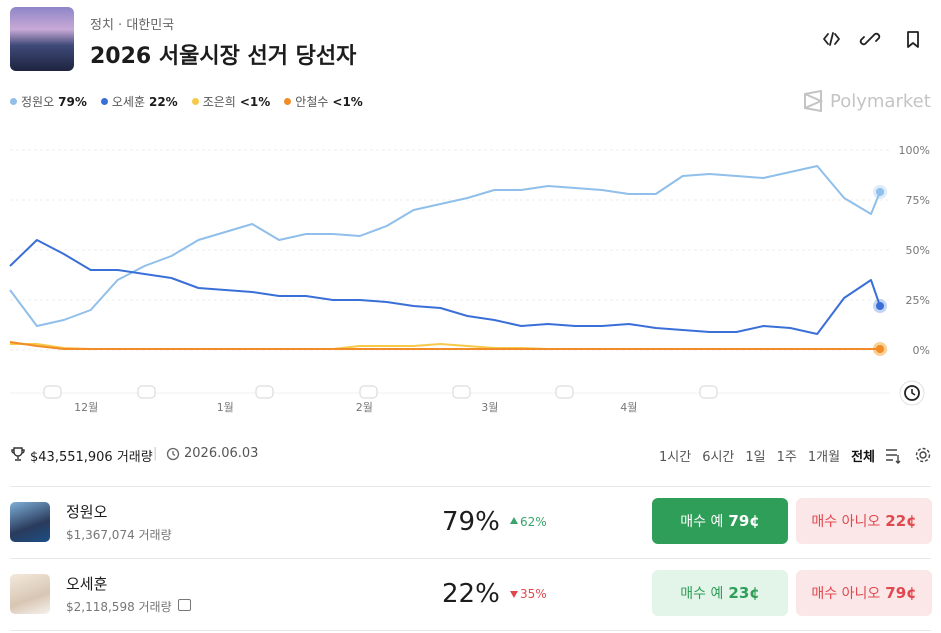  What do you see at coordinates (628, 407) in the screenshot?
I see `x-tick-label: 4월` at bounding box center [628, 407].